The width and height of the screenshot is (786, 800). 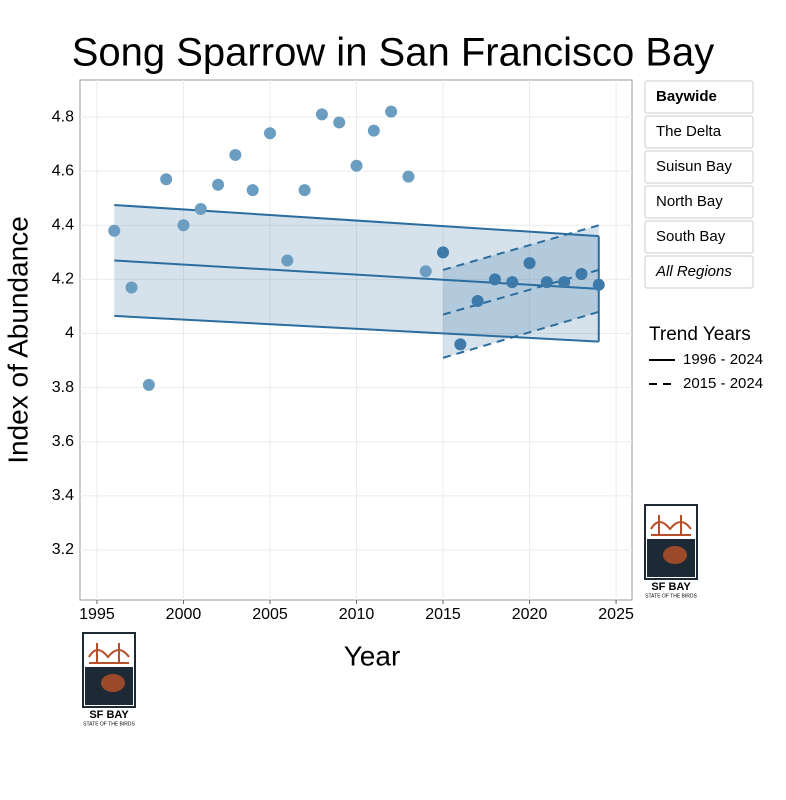 I want to click on y-tick-label: 3.6, so click(x=63, y=441).